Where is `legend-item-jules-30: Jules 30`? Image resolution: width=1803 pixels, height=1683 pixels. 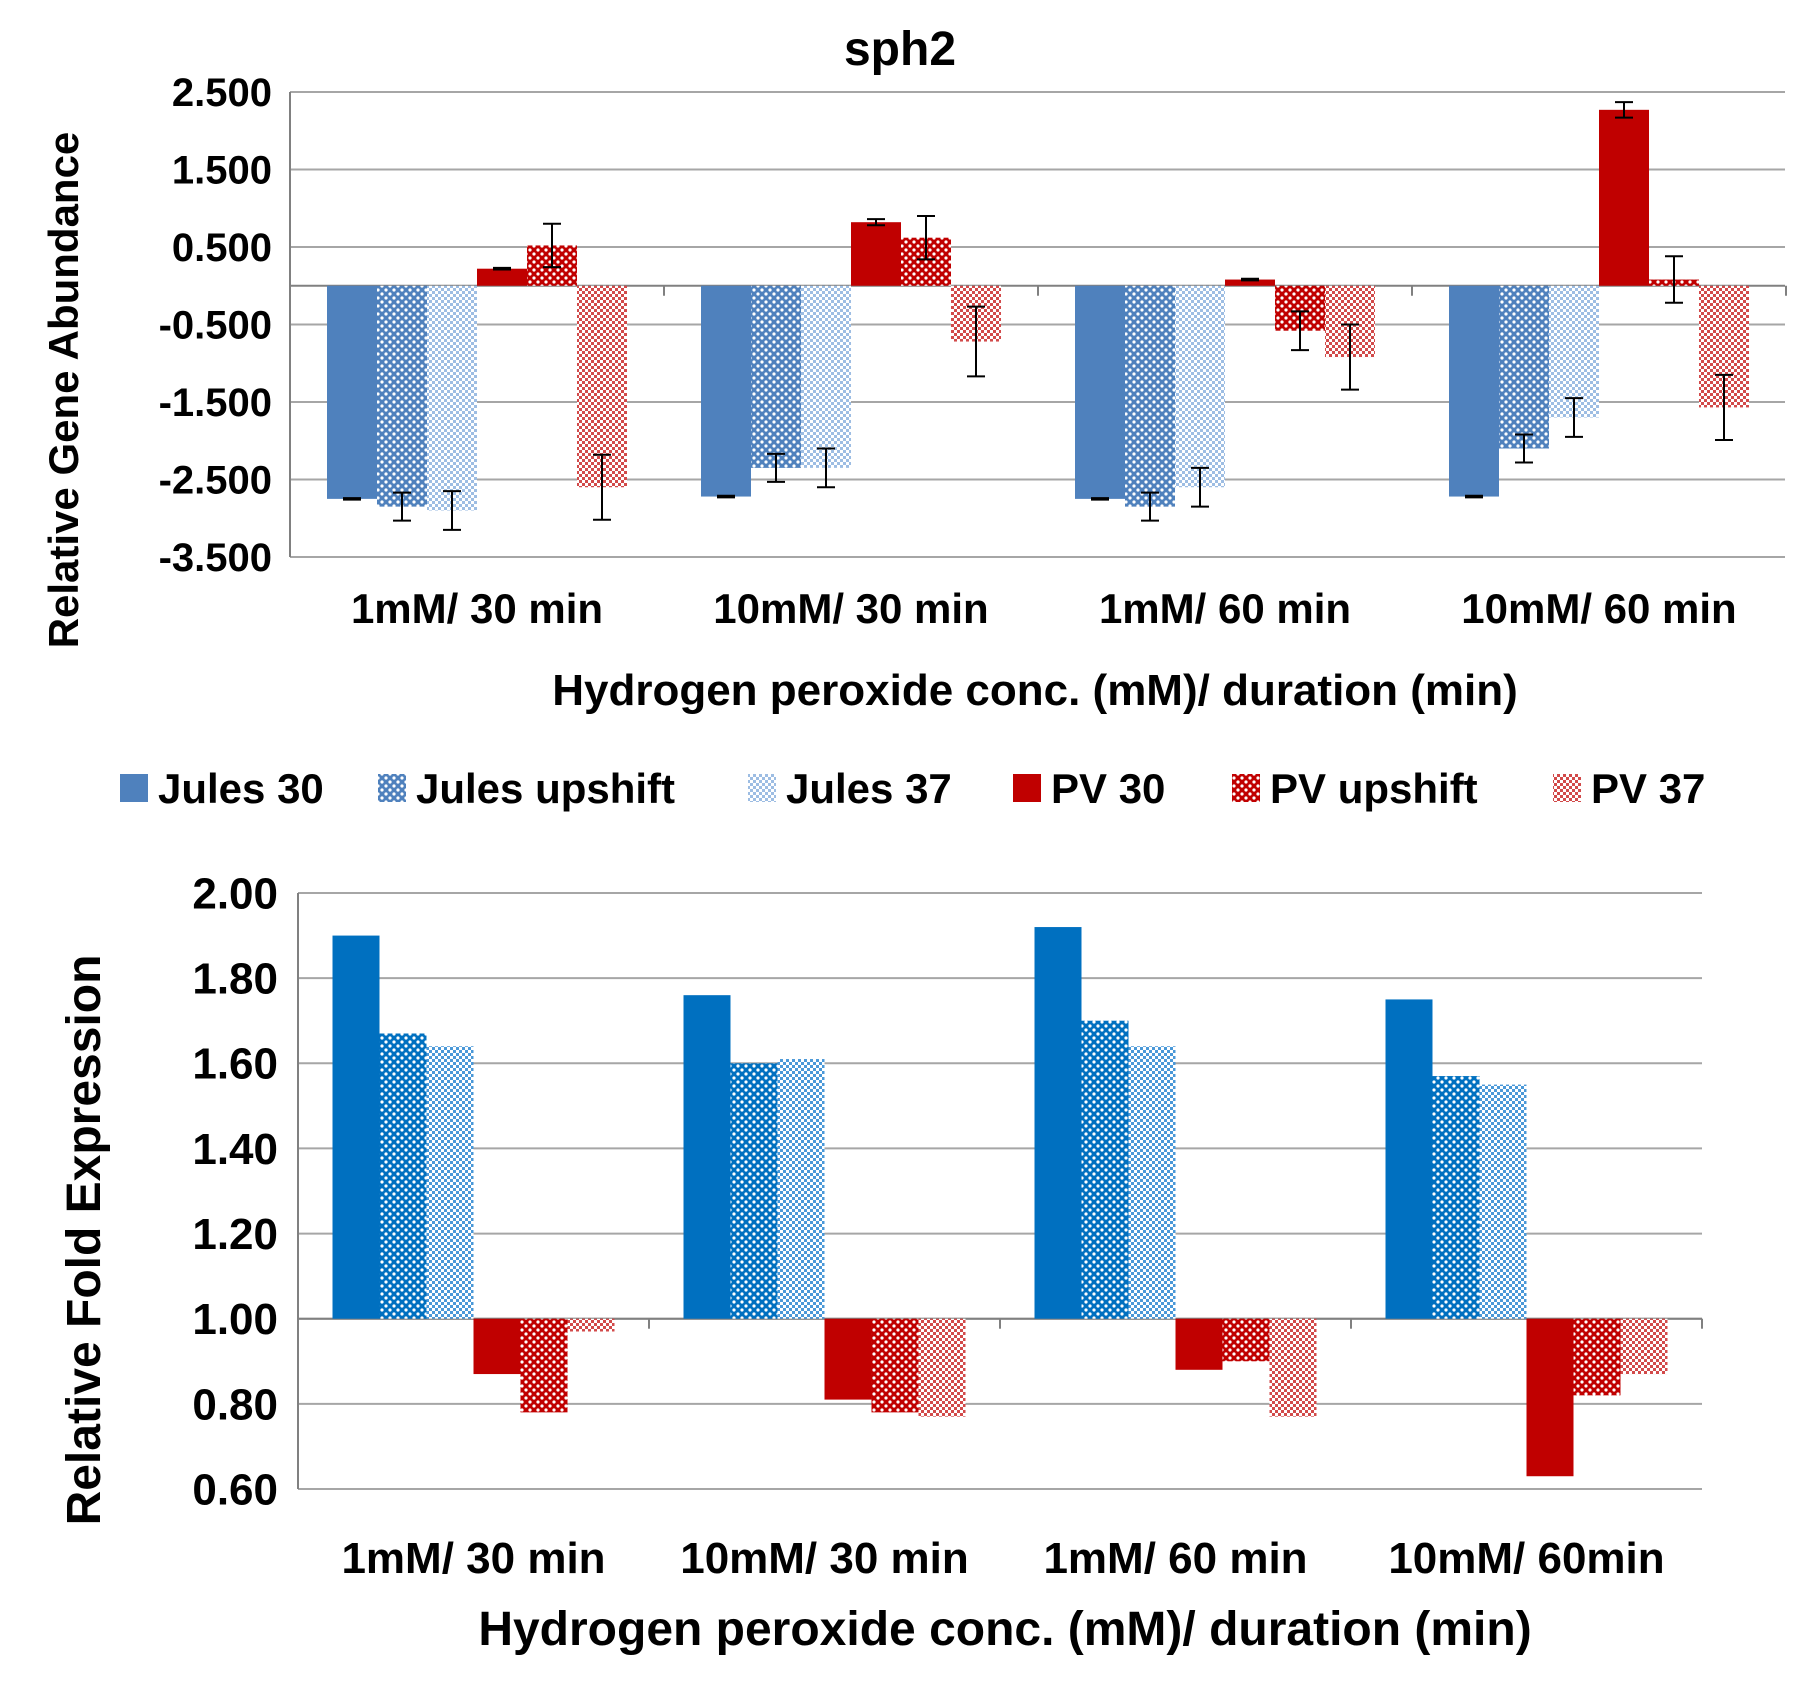 legend-item-jules-30: Jules 30 is located at coordinates (222, 788).